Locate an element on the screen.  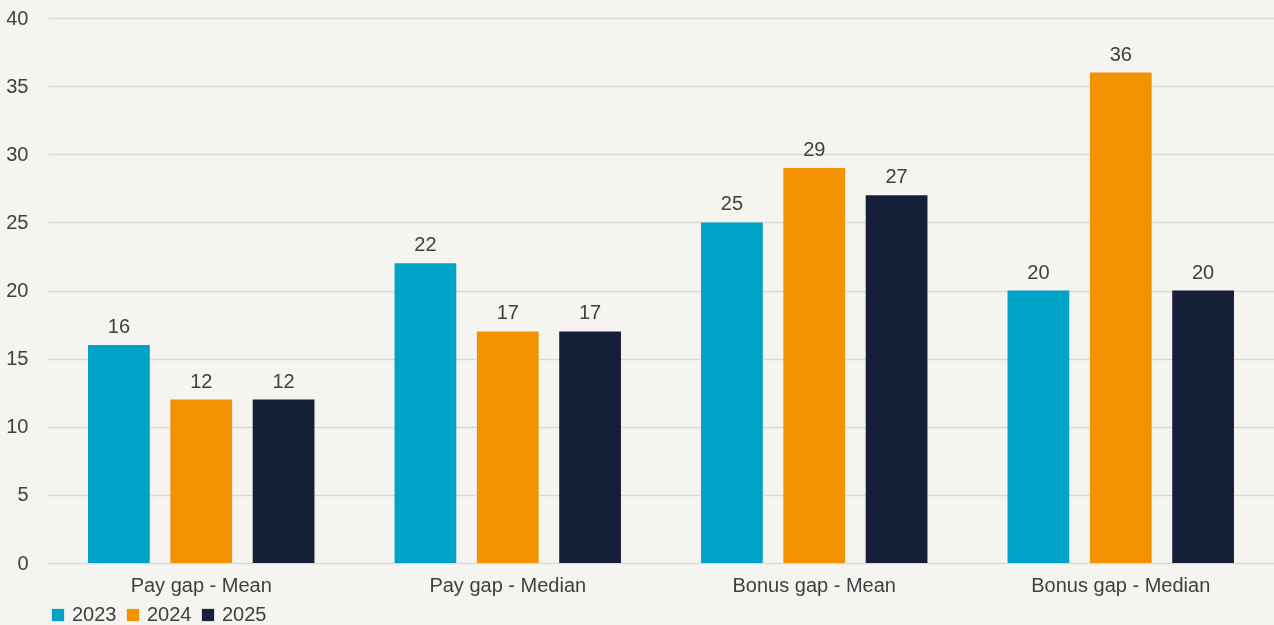
legend-label: 2024 is located at coordinates (169, 614).